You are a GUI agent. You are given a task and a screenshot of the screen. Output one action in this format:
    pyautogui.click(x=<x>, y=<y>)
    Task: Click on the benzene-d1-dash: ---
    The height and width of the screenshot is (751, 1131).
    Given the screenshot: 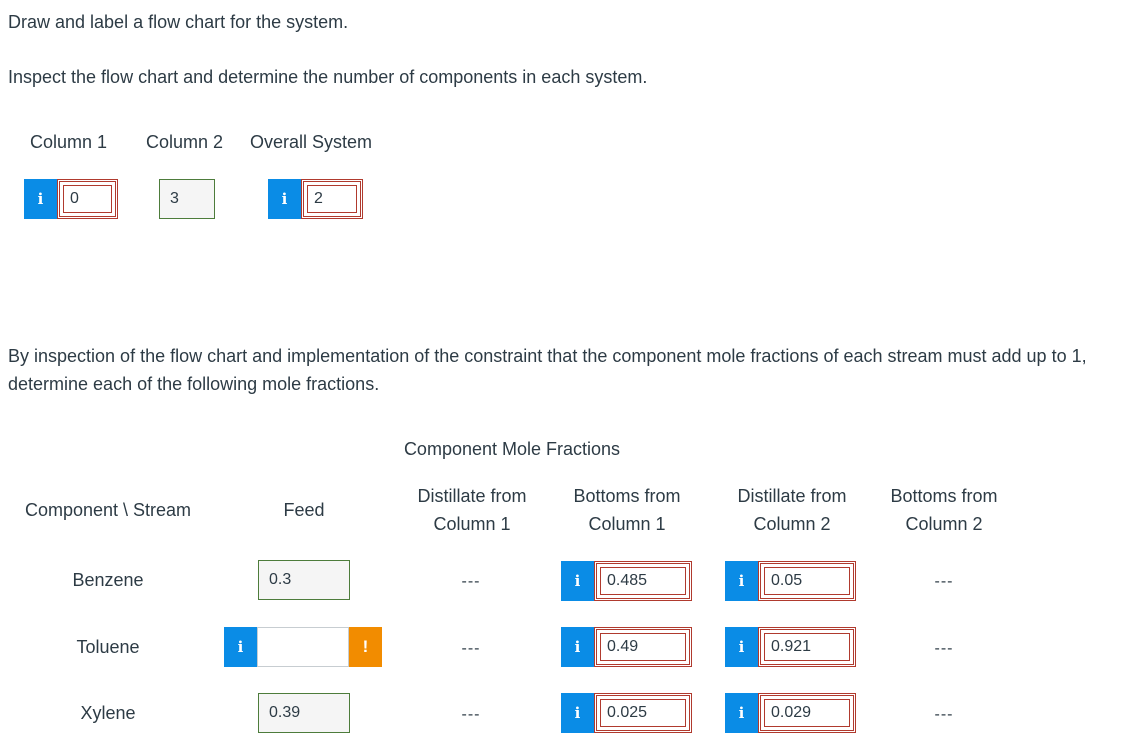 What is the action you would take?
    pyautogui.click(x=471, y=581)
    